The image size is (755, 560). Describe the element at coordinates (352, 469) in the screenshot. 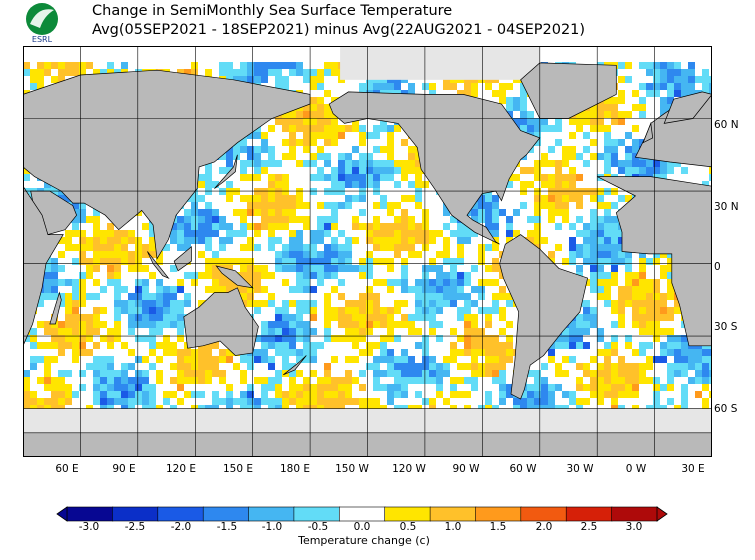

I see `lon-label-150w: 150 W` at that location.